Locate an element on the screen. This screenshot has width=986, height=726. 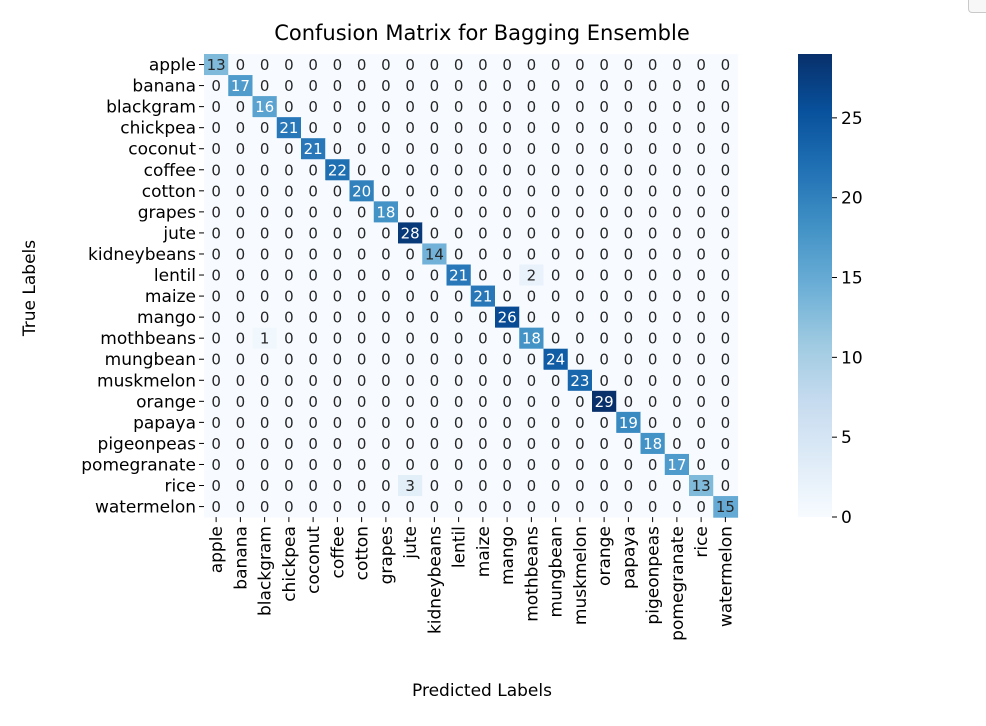
y-tick-label: maize is located at coordinates (170, 297).